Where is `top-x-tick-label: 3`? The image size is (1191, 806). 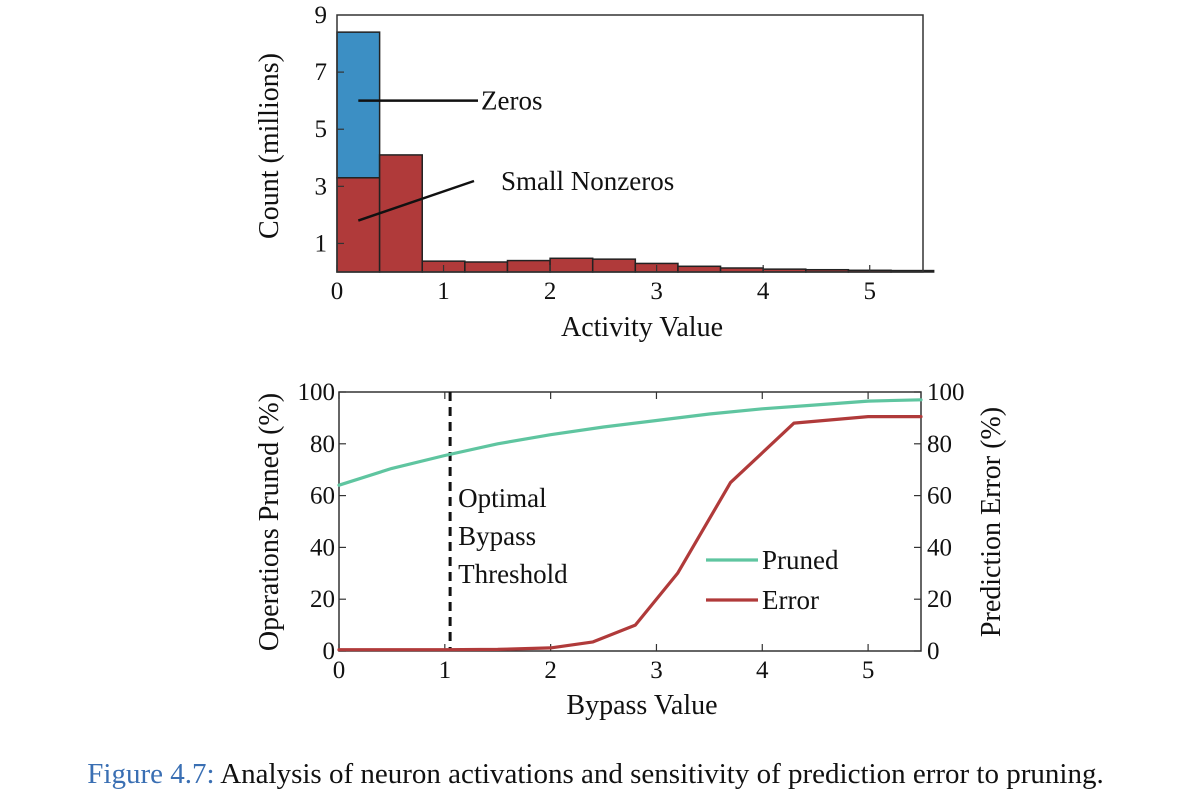
top-x-tick-label: 3 is located at coordinates (656, 291).